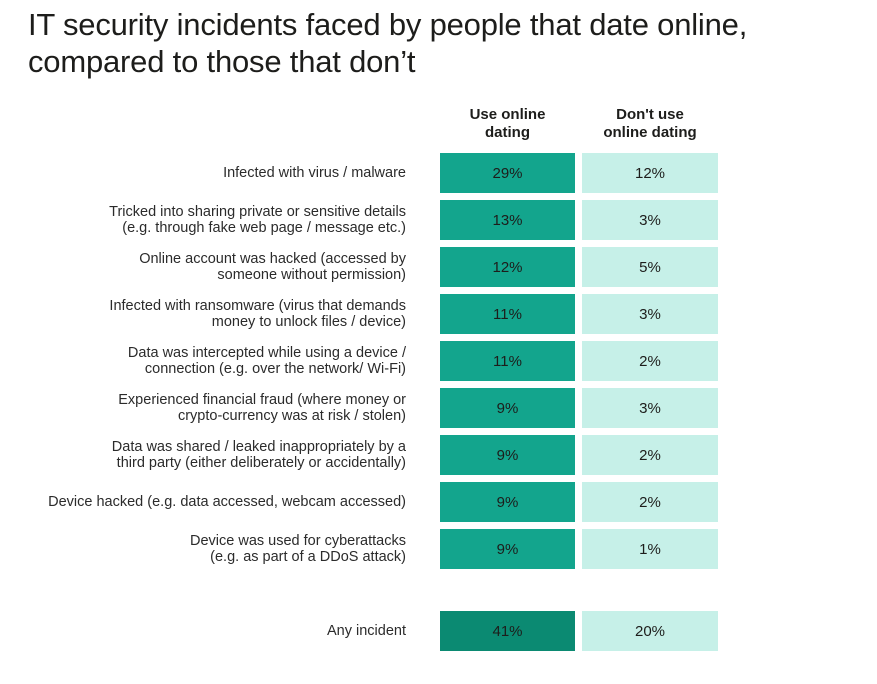 Image resolution: width=877 pixels, height=684 pixels. What do you see at coordinates (507, 173) in the screenshot?
I see `cell-use: 29%` at bounding box center [507, 173].